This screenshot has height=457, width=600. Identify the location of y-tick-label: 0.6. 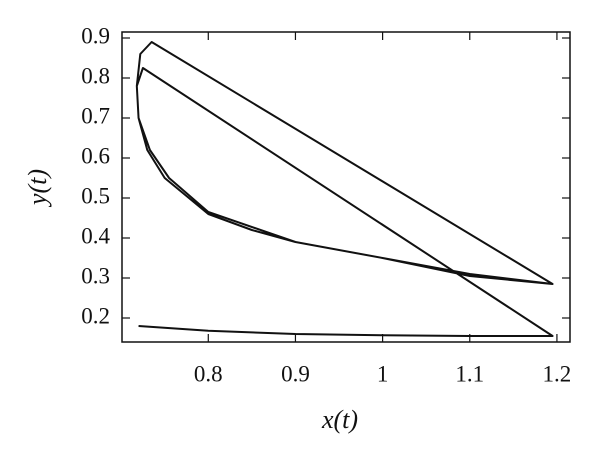
(95, 155).